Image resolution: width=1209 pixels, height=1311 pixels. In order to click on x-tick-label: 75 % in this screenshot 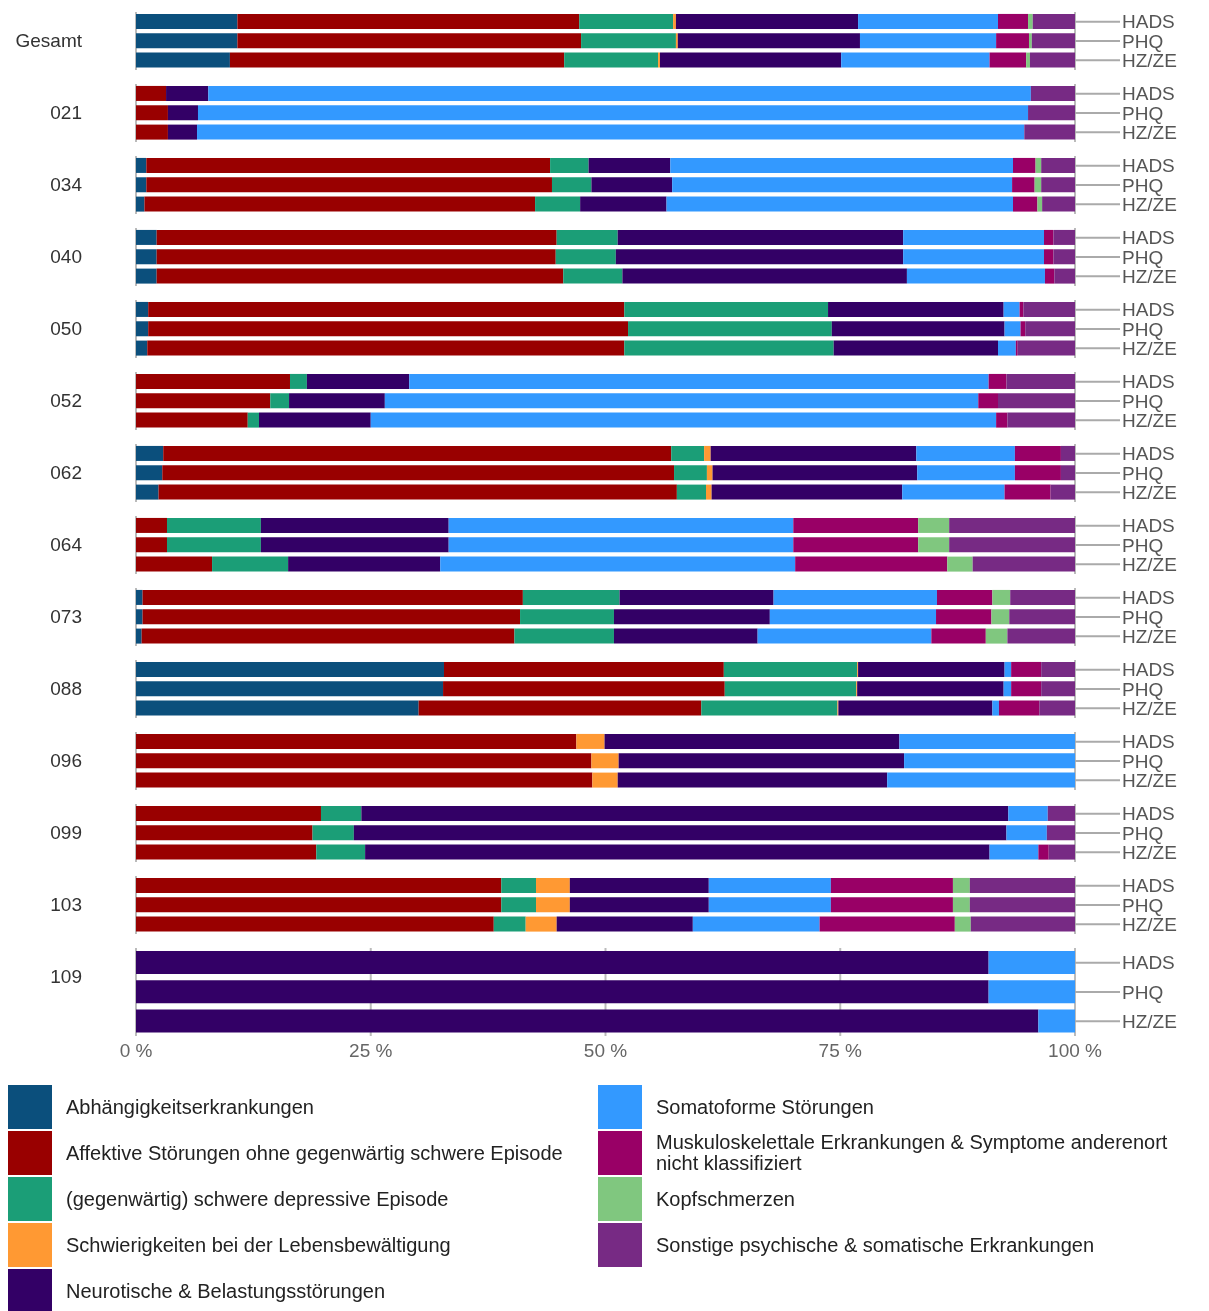, I will do `click(840, 1051)`.